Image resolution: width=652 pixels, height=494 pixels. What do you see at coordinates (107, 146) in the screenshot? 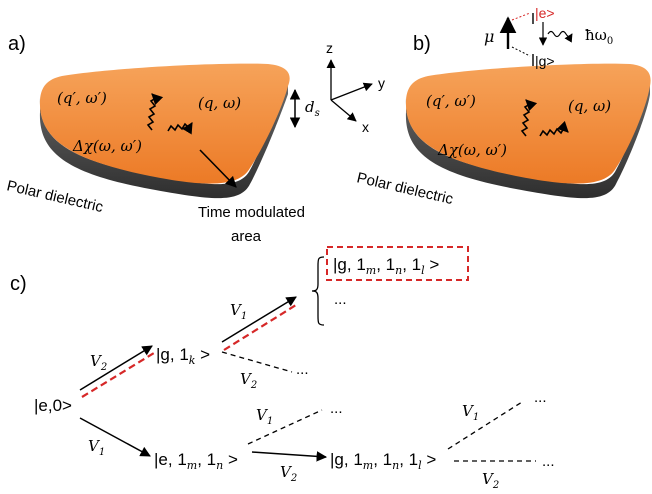
I see `susceptibility-a: Δχ(ω, ω′)` at bounding box center [107, 146].